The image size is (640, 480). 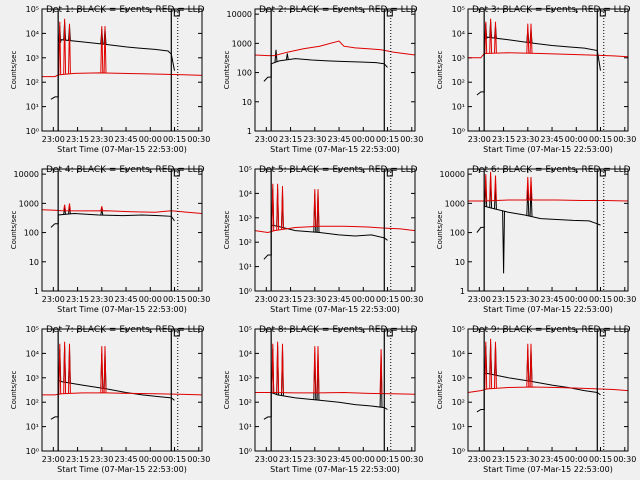 I want to click on y-tick-label: 1000, so click(x=29, y=203).